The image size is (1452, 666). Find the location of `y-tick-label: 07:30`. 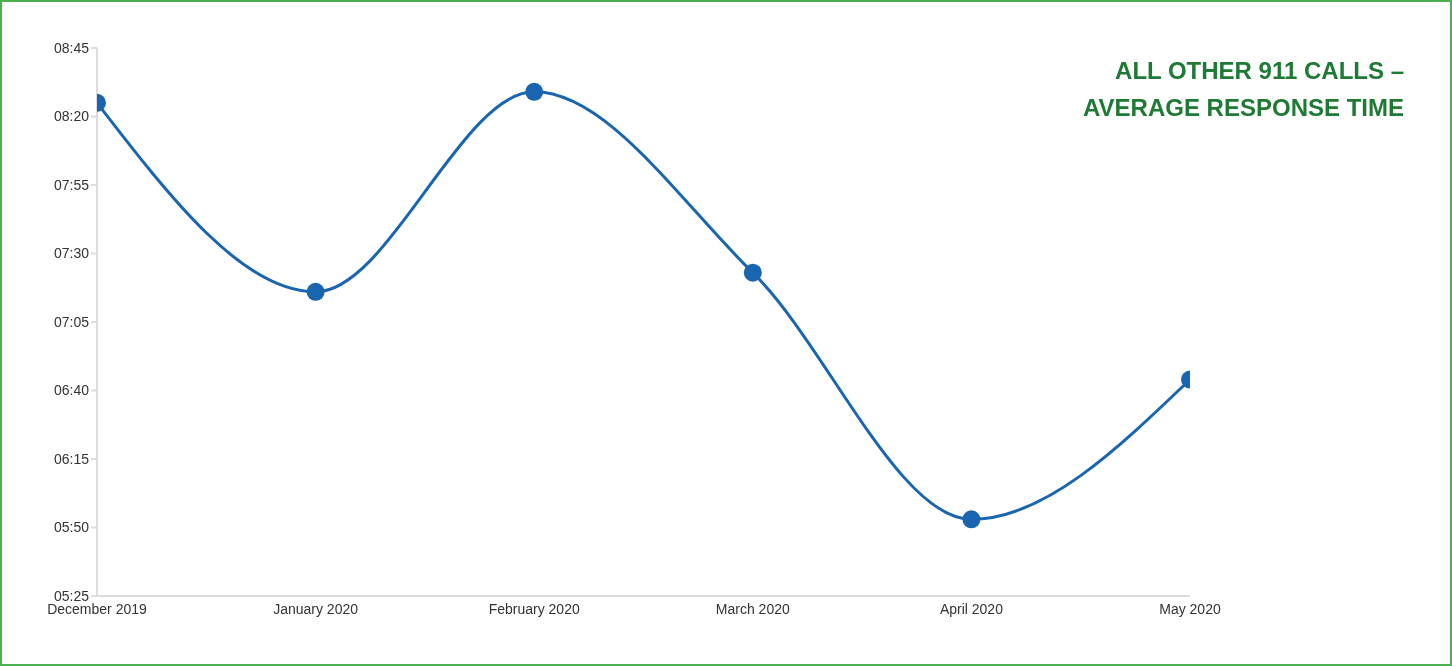

y-tick-label: 07:30 is located at coordinates (71, 253).